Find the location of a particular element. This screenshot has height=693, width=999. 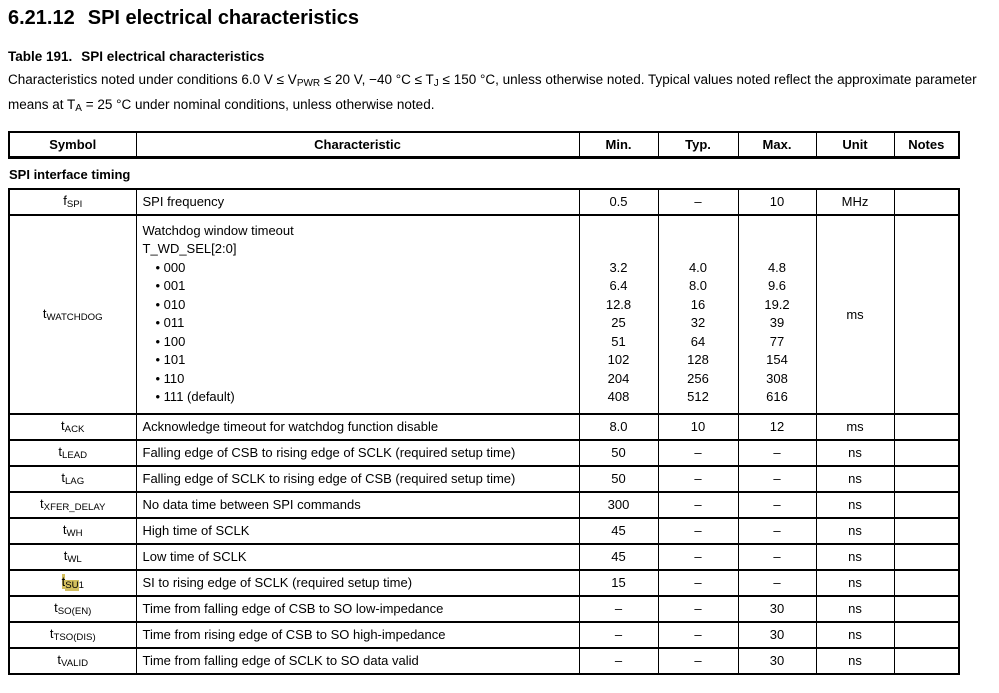

section-title: SPI electrical characteristics is located at coordinates (223, 18).